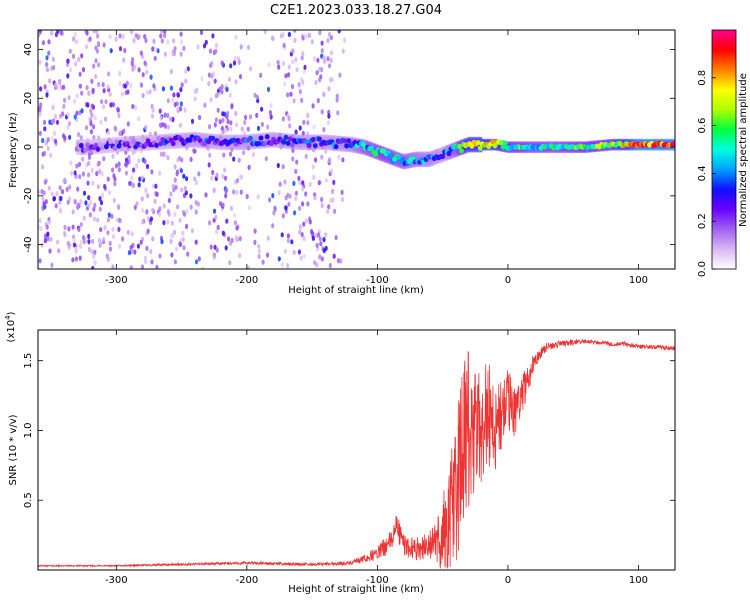 This screenshot has height=600, width=750. What do you see at coordinates (638, 580) in the screenshot?
I see `snr-x-tick-label: 100` at bounding box center [638, 580].